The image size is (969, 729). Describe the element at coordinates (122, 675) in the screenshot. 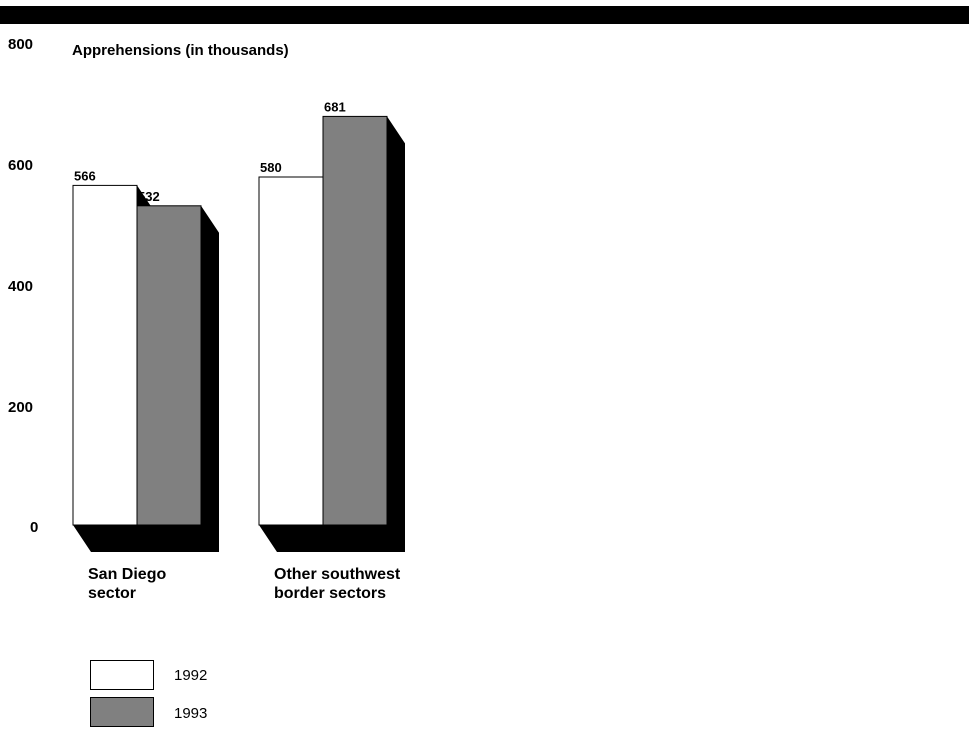

I see `legend-swatch-1992` at that location.